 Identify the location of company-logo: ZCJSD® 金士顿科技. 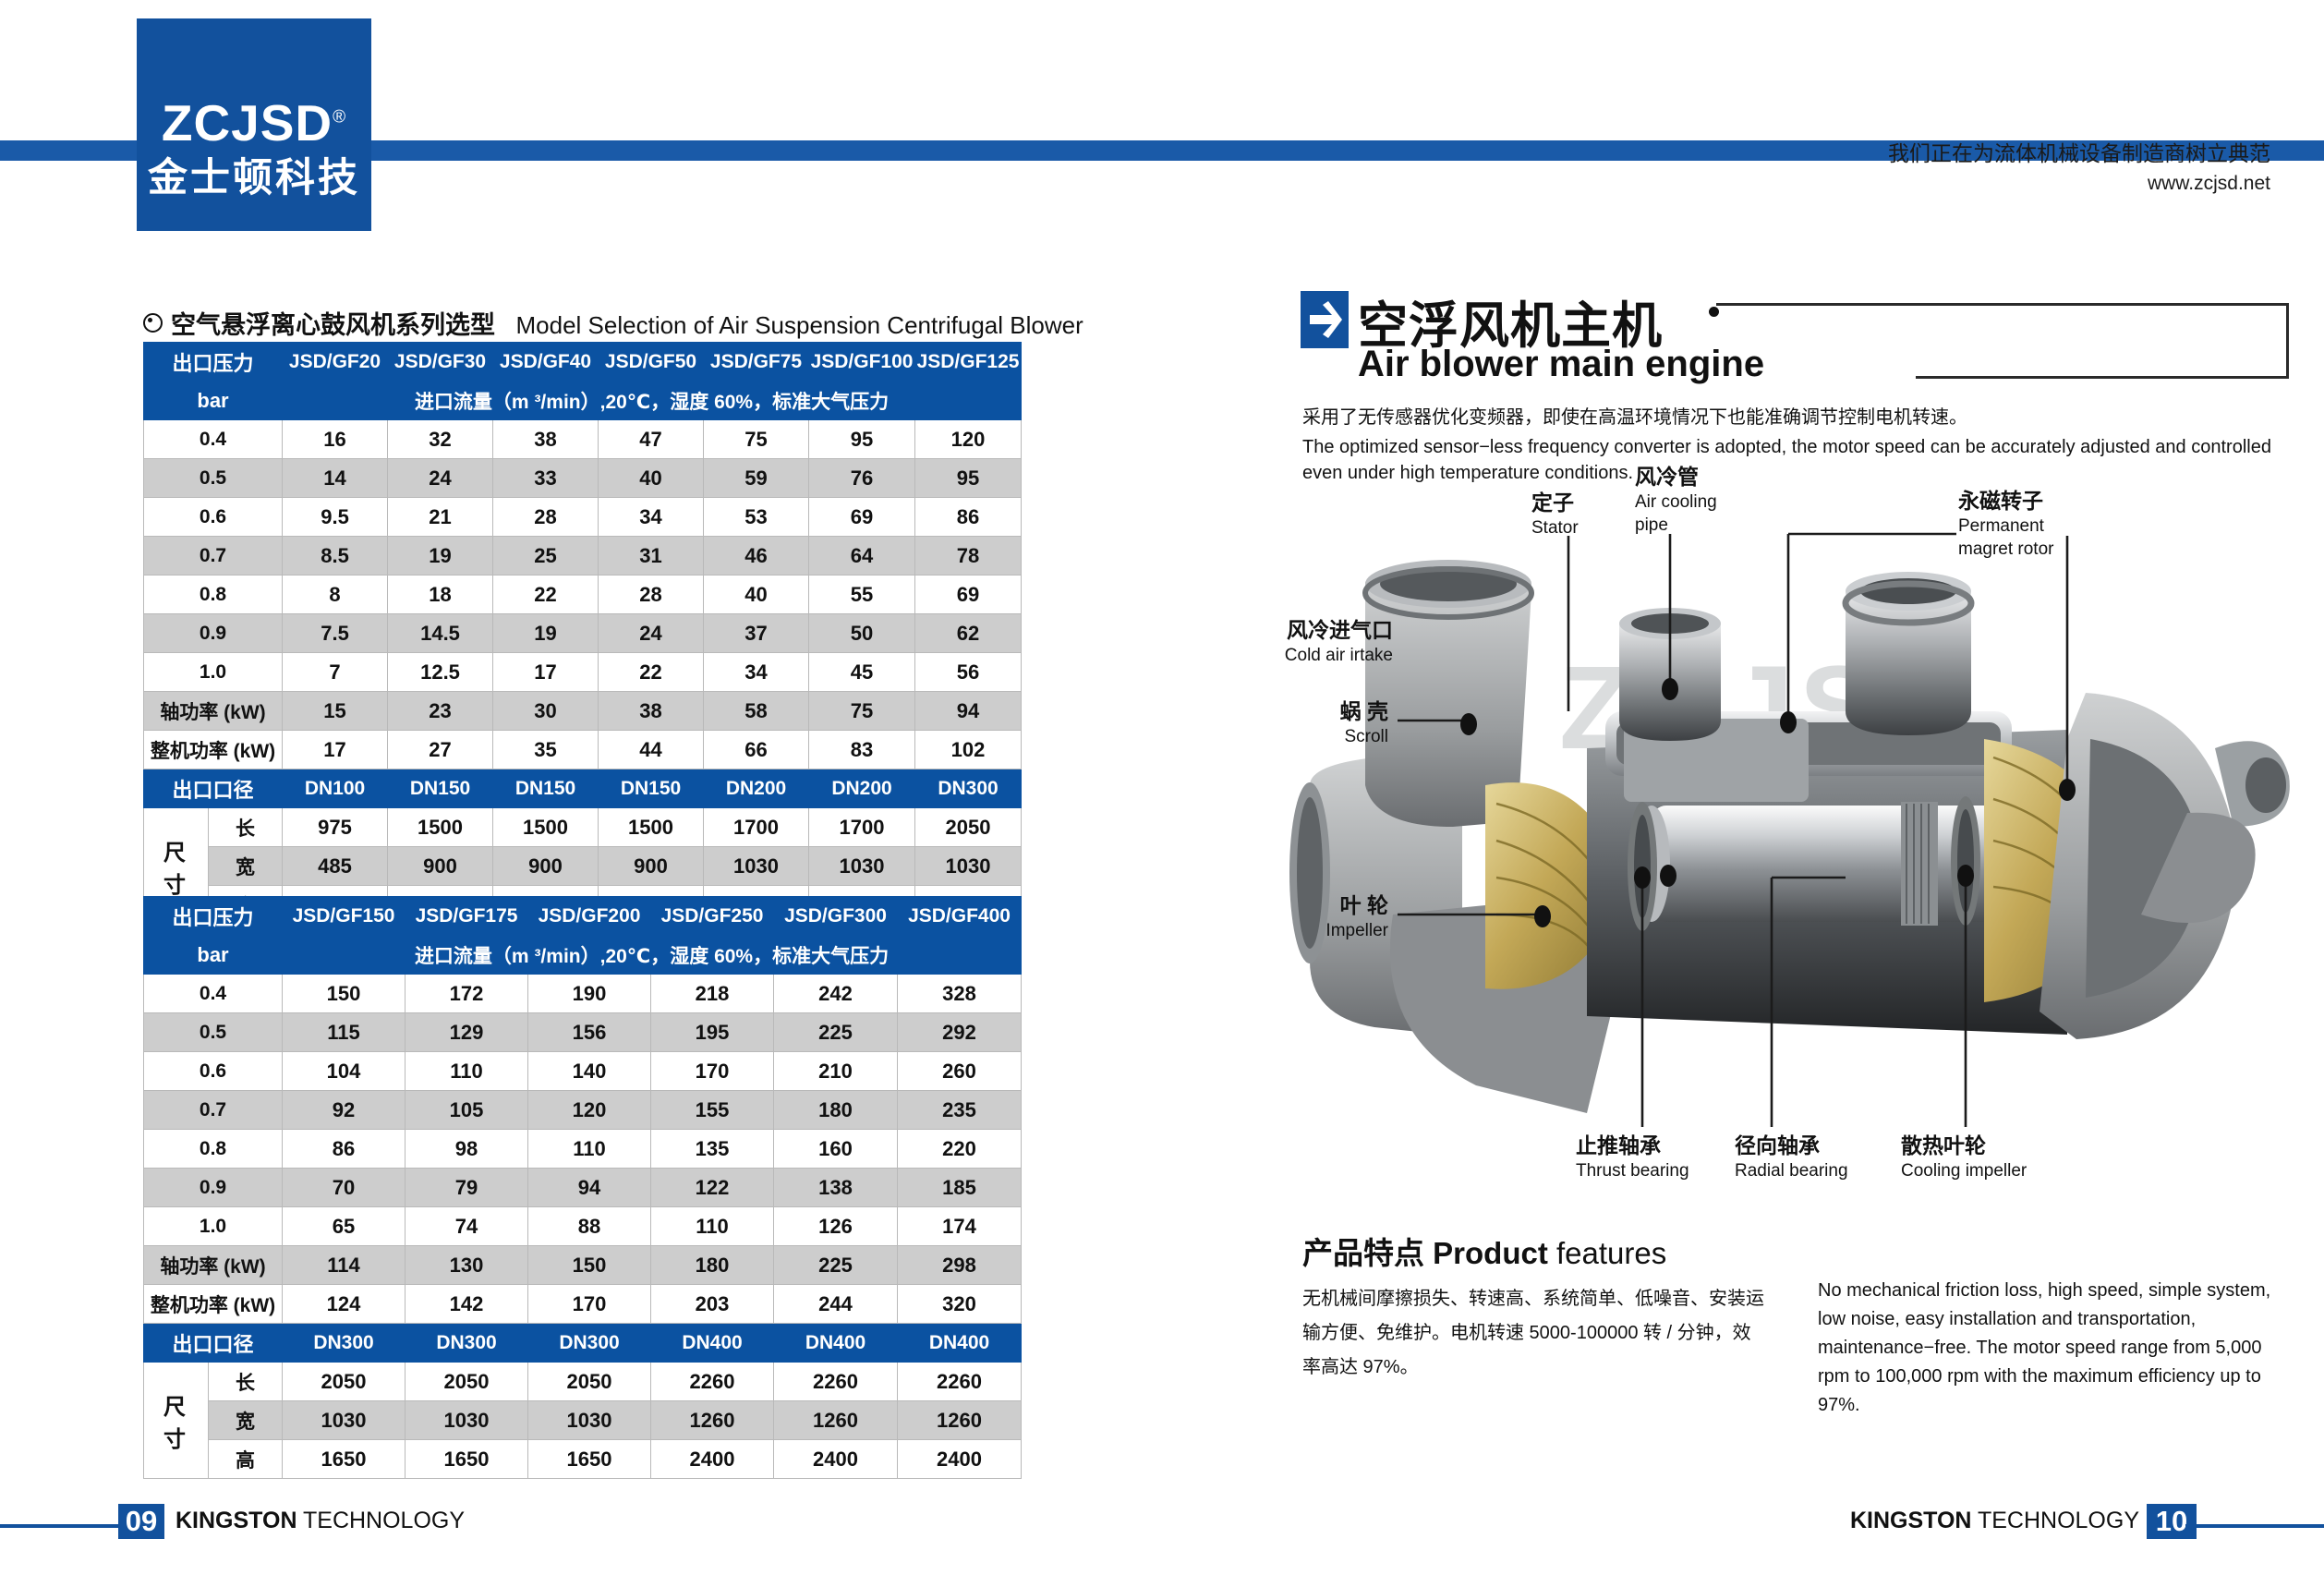
(254, 124).